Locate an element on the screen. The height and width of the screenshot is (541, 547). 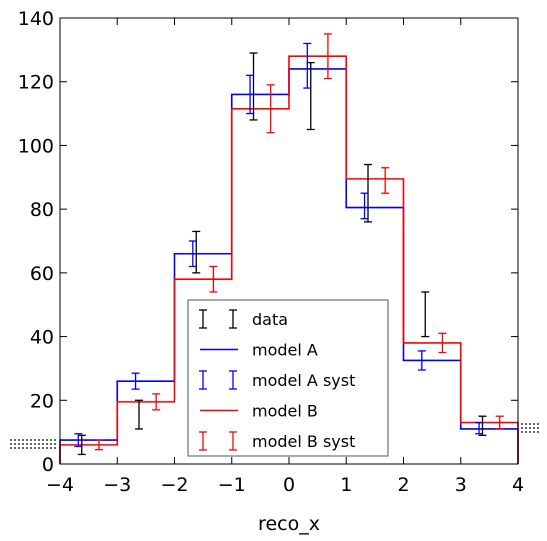
x-tick-label: 2 is located at coordinates (403, 485).